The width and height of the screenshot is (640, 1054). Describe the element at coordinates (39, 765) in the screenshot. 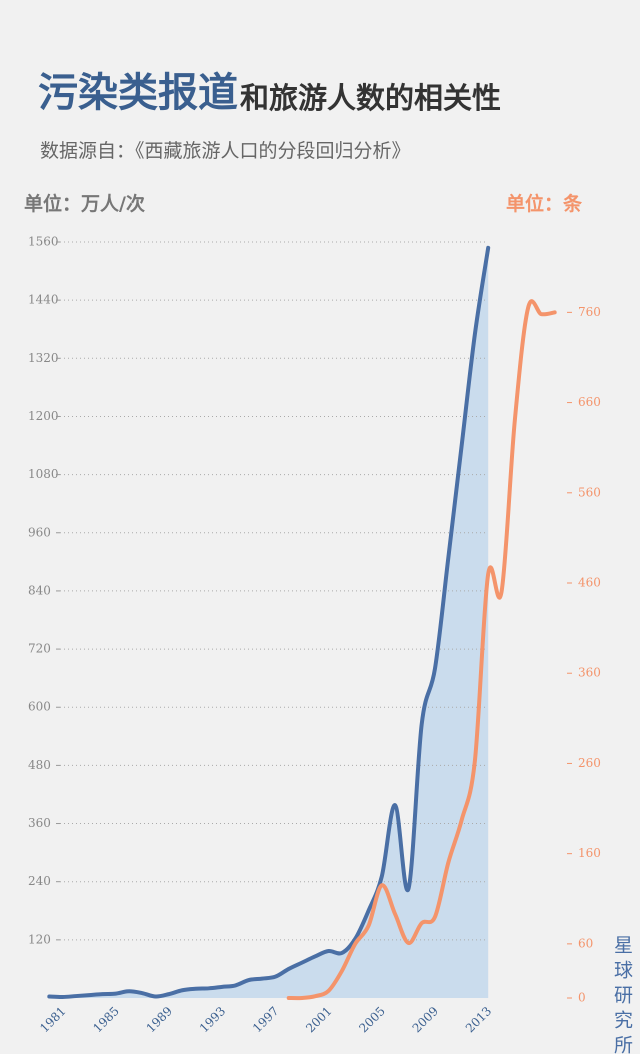

I see `y-tick-label: 480` at that location.